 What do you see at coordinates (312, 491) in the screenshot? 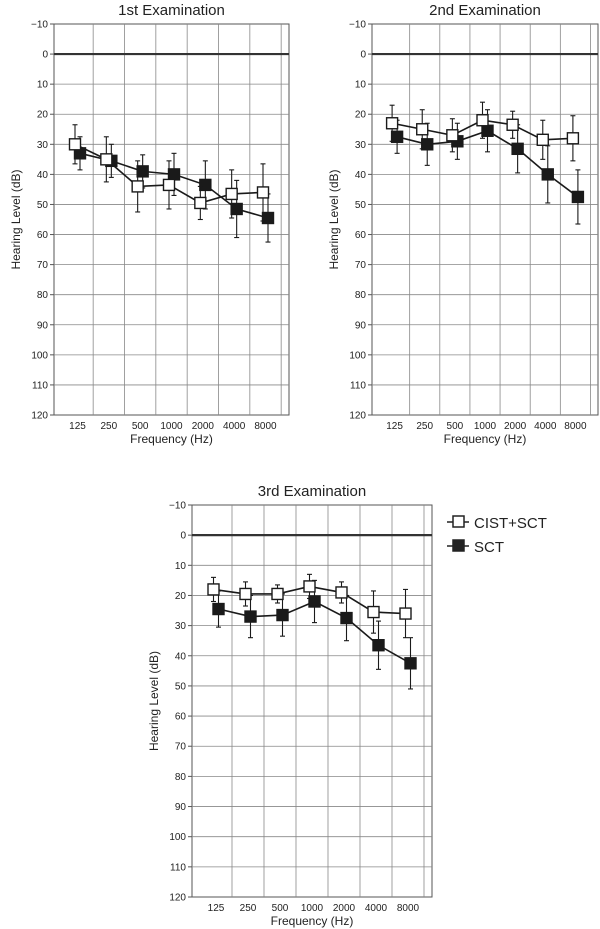
I see `chart-title: 3rd Examination` at bounding box center [312, 491].